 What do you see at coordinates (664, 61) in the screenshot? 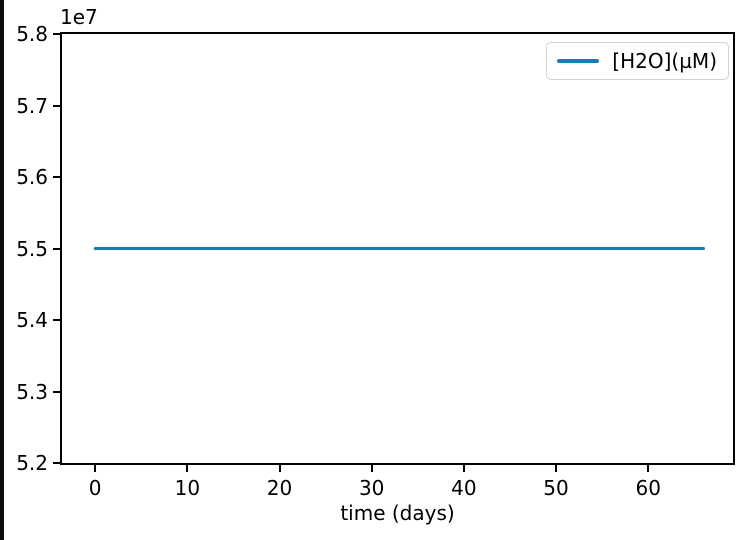
I see `legend-entry-label: [H2O](µM)` at bounding box center [664, 61].